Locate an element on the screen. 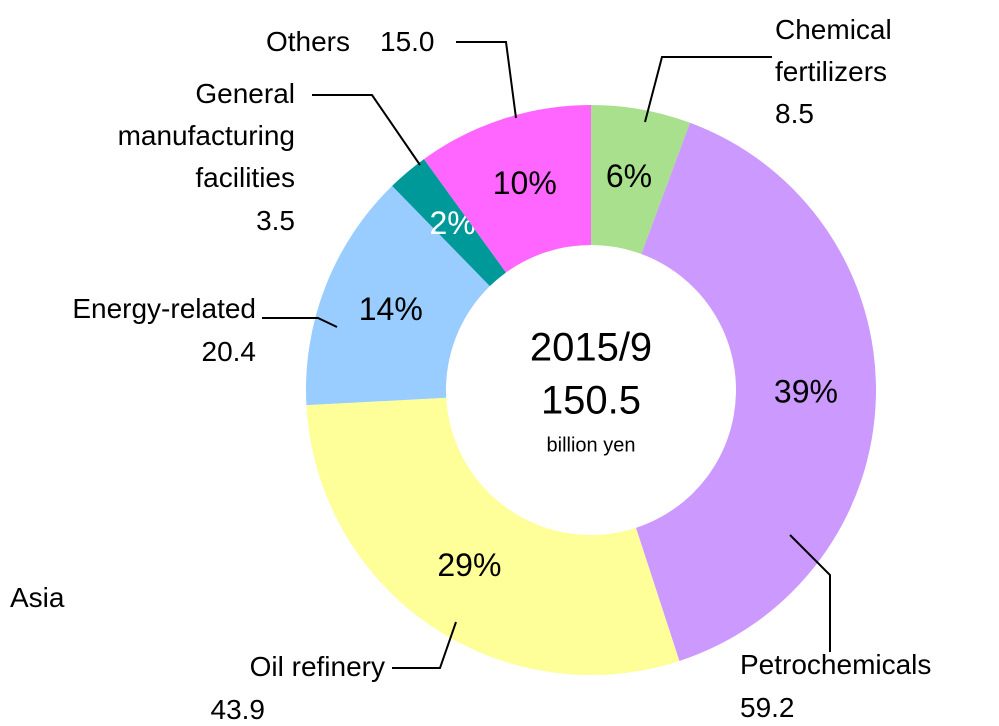  percent-label: 10% is located at coordinates (525, 183).